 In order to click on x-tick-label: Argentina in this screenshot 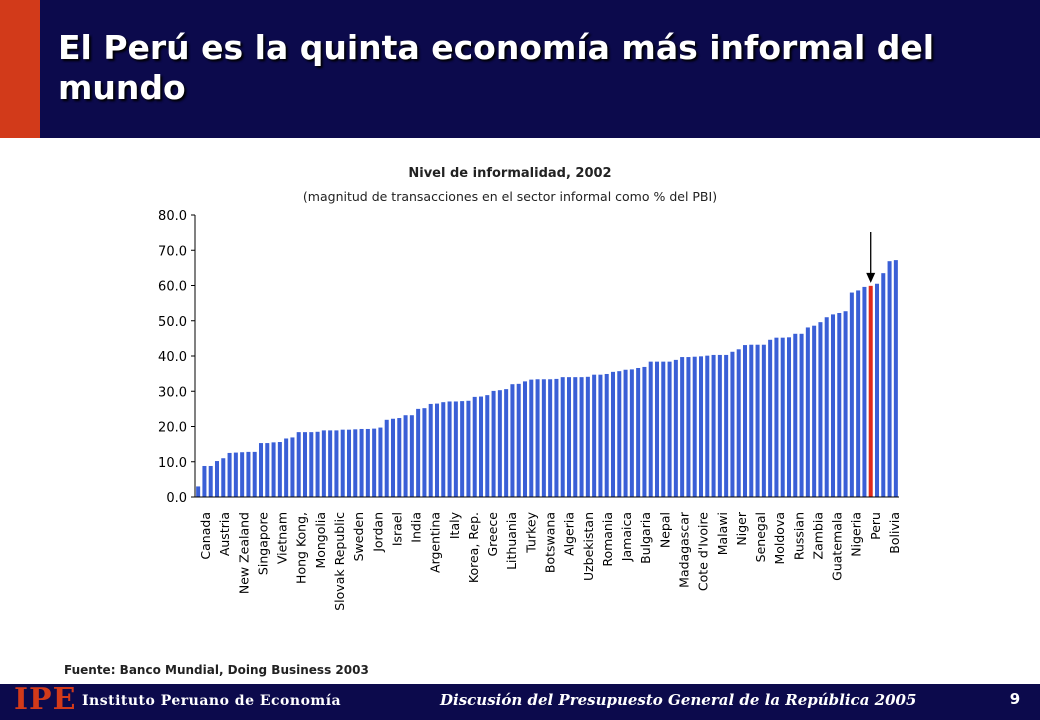, I will do `click(435, 542)`.